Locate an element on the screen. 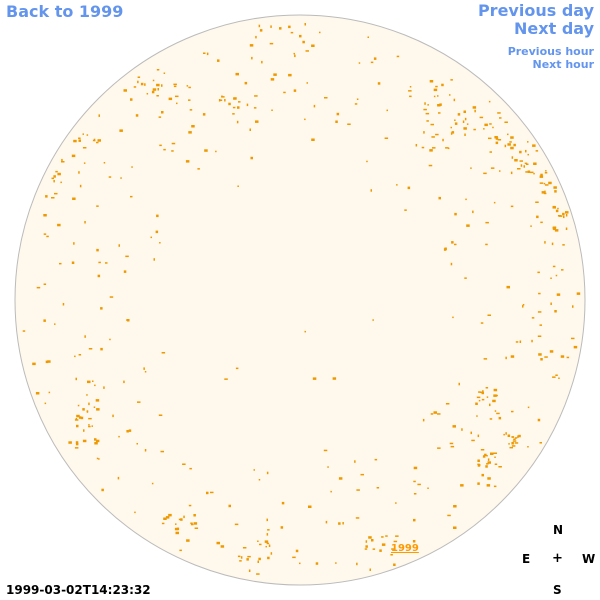  next-day-link: Next day is located at coordinates (554, 28).